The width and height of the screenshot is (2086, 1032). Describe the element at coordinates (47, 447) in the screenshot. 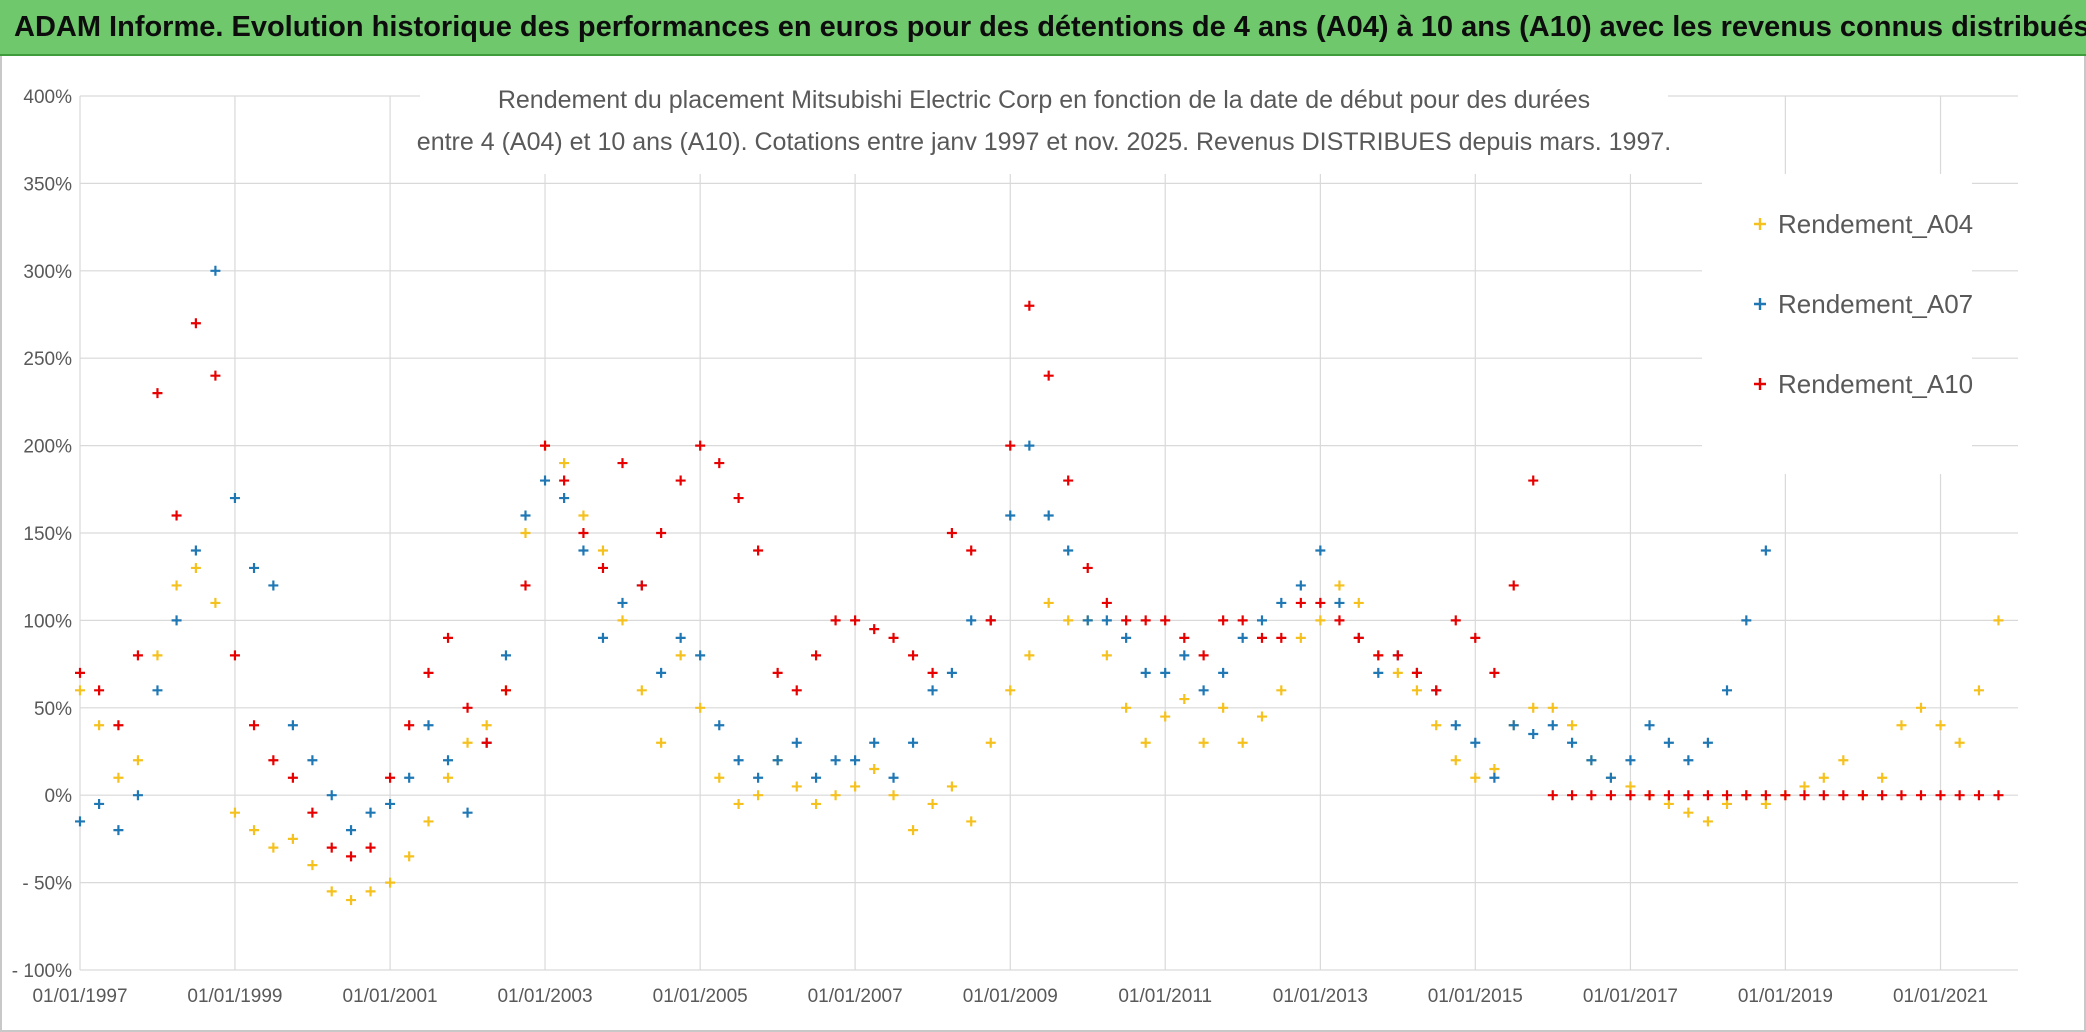

I see `y-tick-label: 200%` at that location.